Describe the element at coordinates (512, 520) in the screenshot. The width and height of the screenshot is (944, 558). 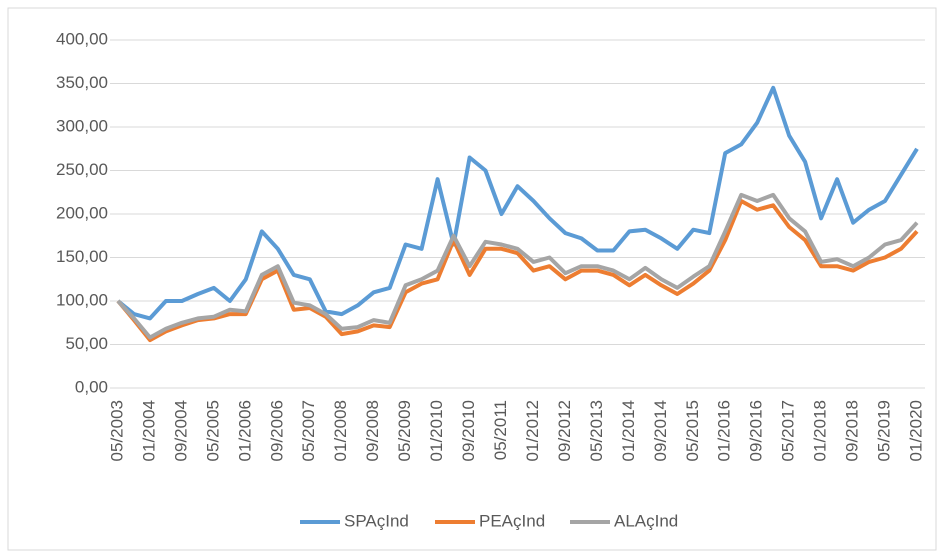
I see `legend-label: PEAçInd` at that location.